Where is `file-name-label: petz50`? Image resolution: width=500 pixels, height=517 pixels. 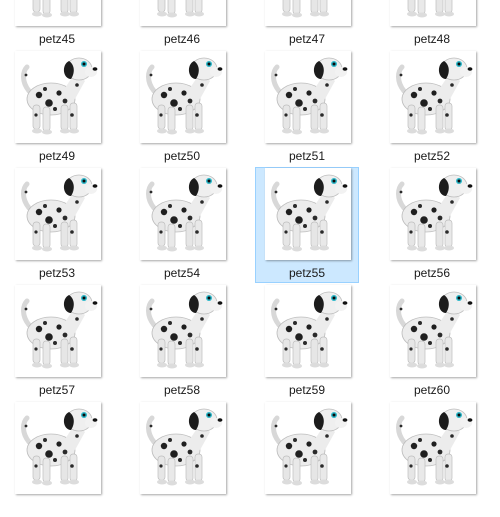 file-name-label: petz50 is located at coordinates (182, 156).